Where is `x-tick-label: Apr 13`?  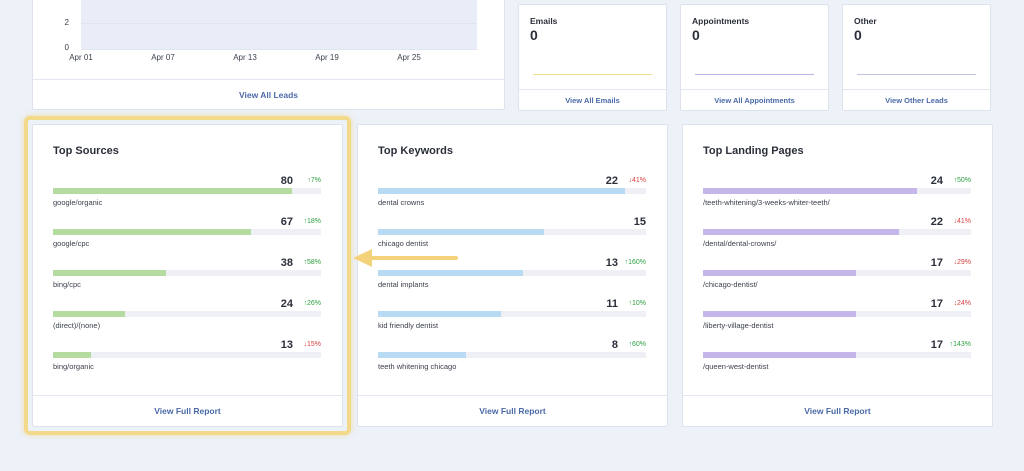
x-tick-label: Apr 13 is located at coordinates (245, 57).